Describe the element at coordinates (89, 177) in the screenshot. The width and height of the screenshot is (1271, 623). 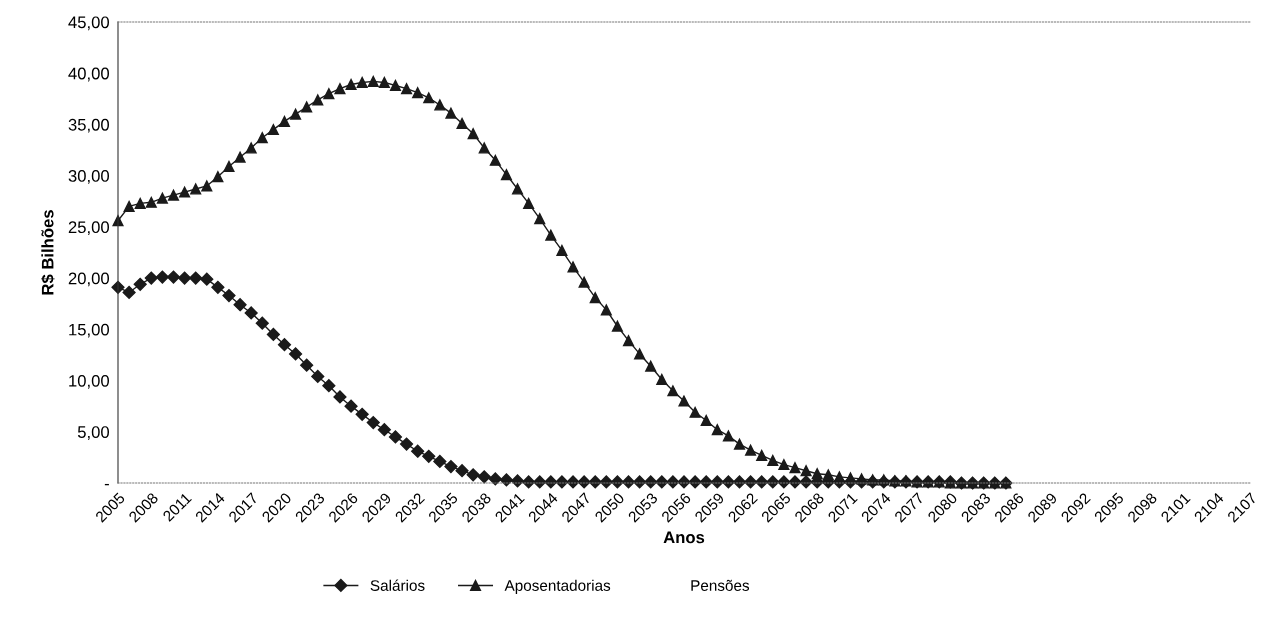
I see `y-tick-label: 30,00` at that location.